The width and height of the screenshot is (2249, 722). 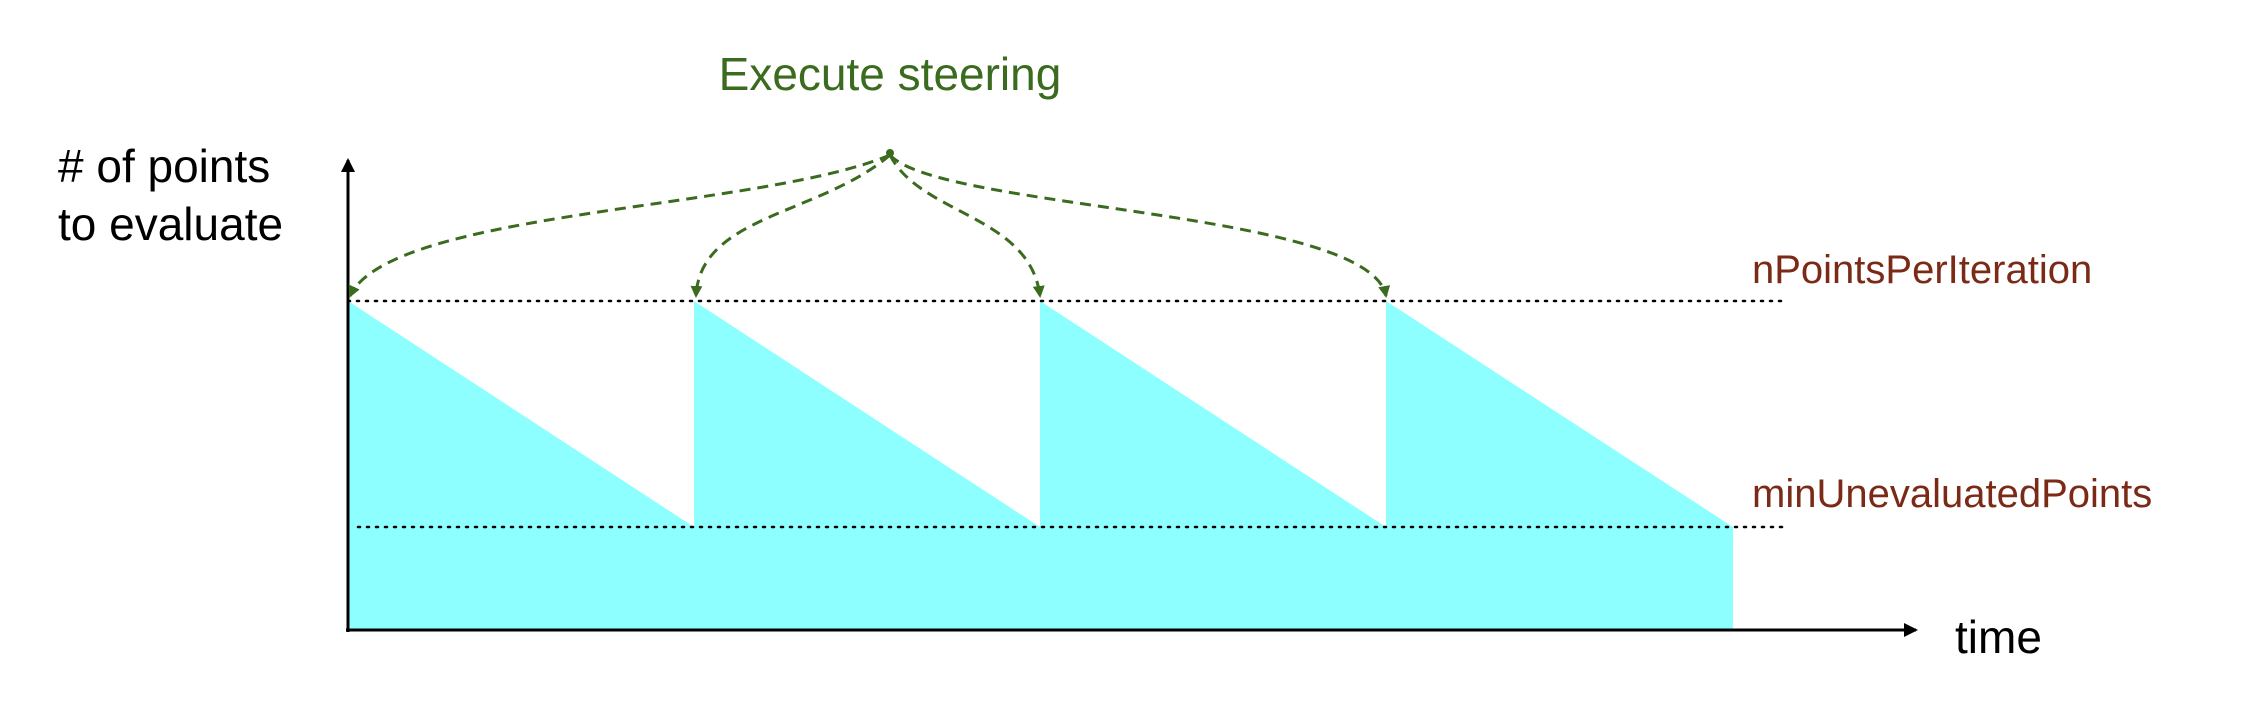 I want to click on steering-origin-dot, so click(x=890, y=153).